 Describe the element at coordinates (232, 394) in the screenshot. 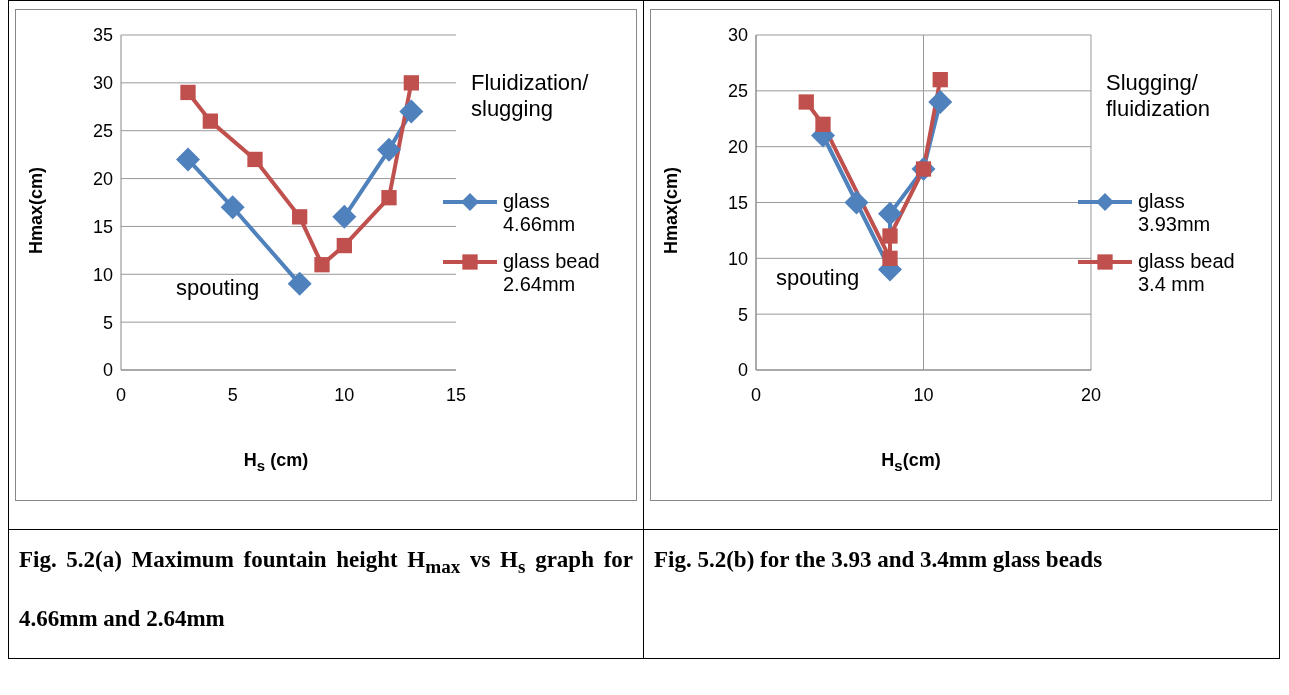

I see `x-tick-label: 5` at that location.